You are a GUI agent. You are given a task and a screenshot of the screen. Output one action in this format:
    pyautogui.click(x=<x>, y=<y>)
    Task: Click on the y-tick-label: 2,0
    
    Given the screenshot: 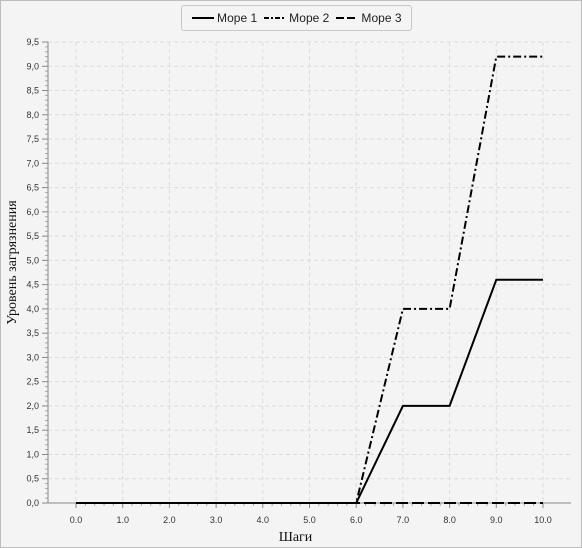 What is the action you would take?
    pyautogui.click(x=32, y=406)
    